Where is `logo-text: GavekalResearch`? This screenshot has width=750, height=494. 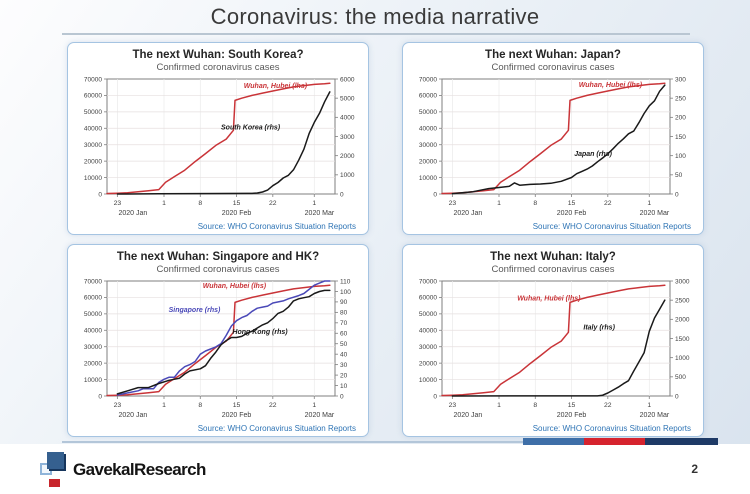 logo-text: GavekalResearch is located at coordinates (139, 469).